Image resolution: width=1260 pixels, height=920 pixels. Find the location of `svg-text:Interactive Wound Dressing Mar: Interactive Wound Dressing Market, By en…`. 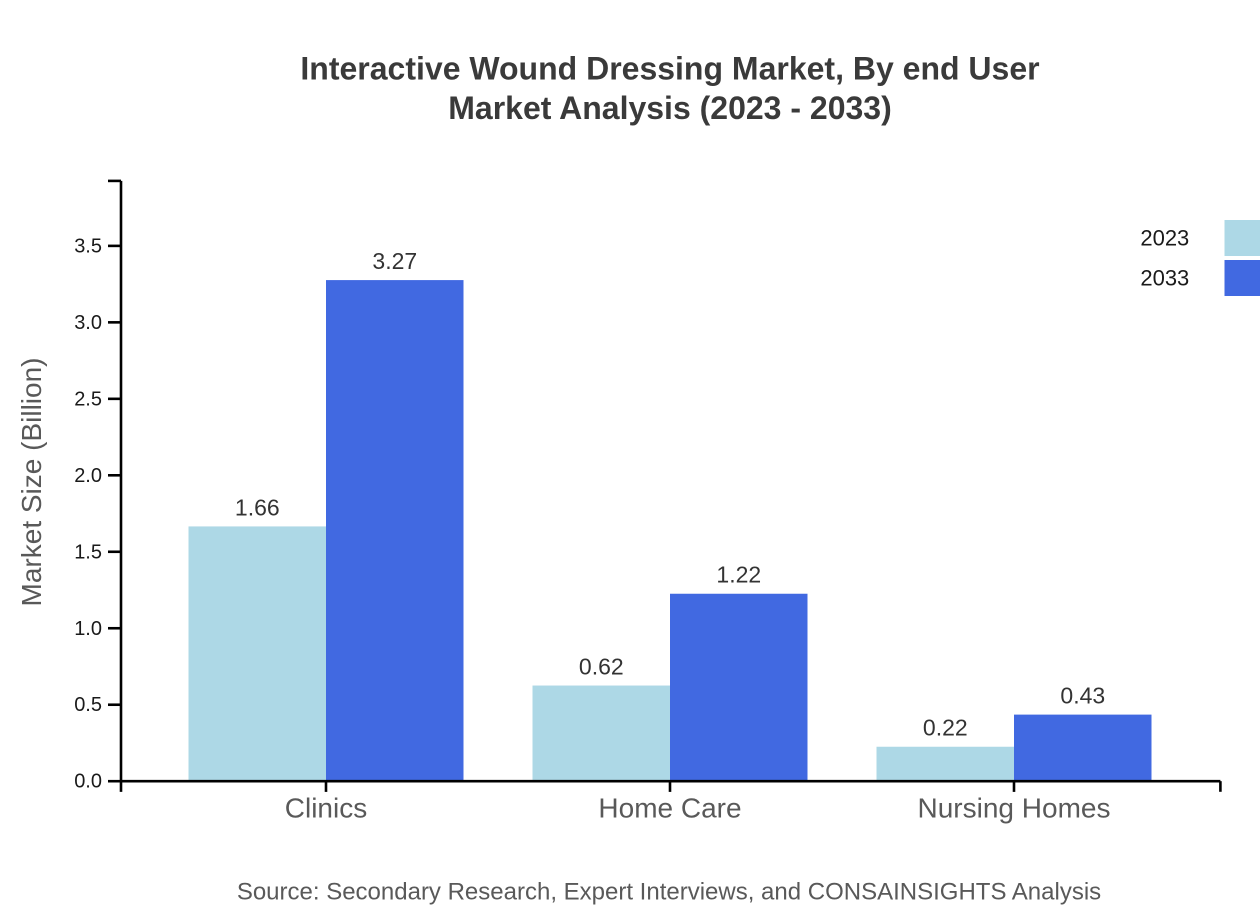

svg-text:Interactive Wound Dressing Mar: Interactive Wound Dressing Market, By en… is located at coordinates (669, 69).